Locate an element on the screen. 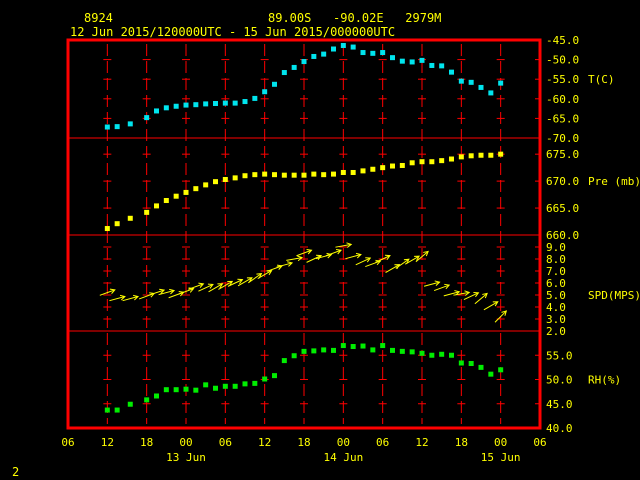  tick-label-pressure: 670.0 is located at coordinates (562, 181).